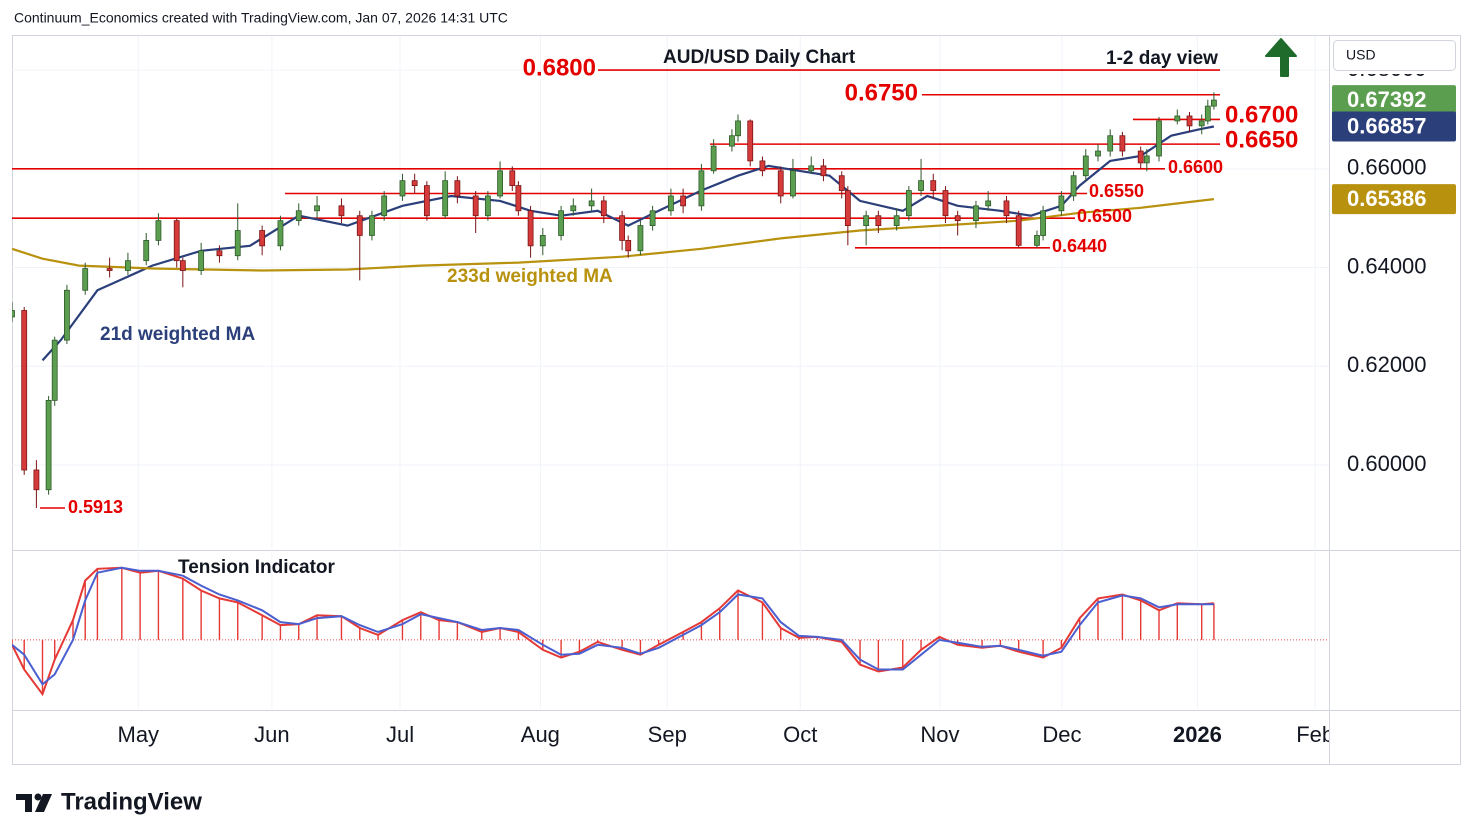 Image resolution: width=1474 pixels, height=840 pixels. I want to click on currency: USD, so click(1361, 55).